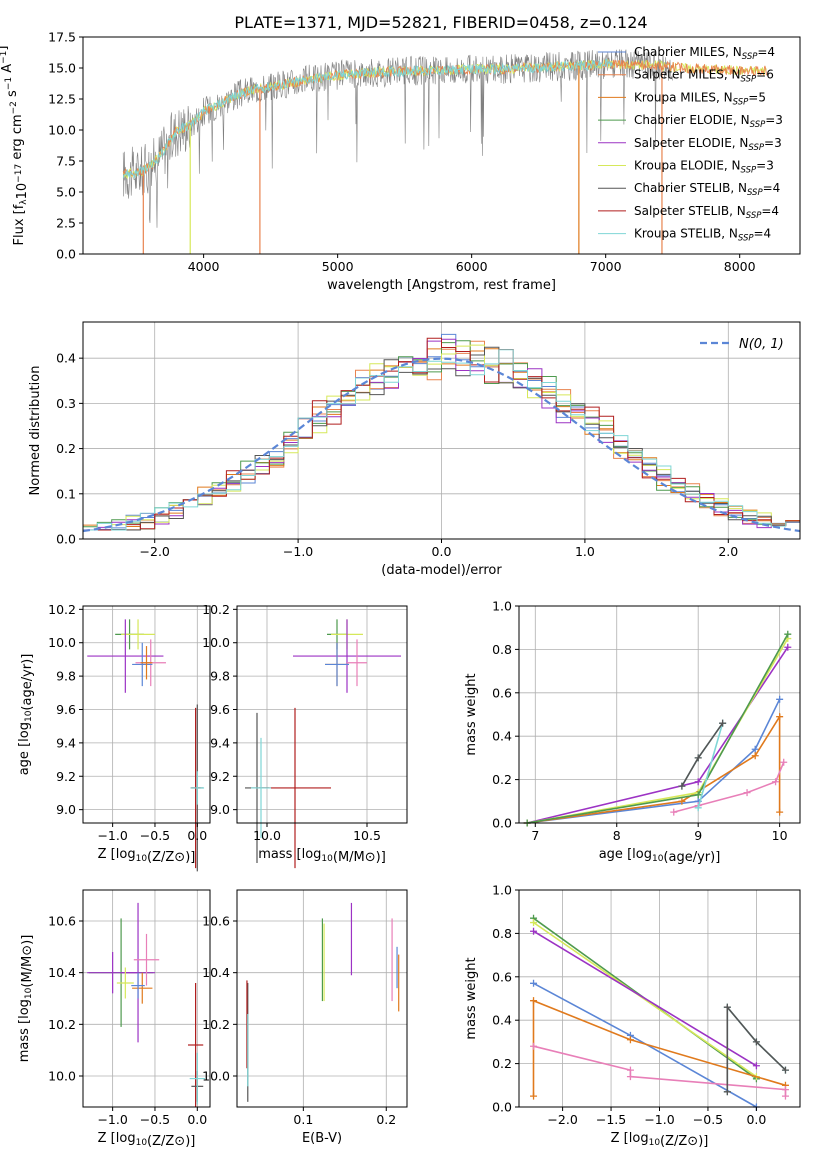  What do you see at coordinates (708, 144) in the screenshot?
I see `legend-label: Salpeter ELODIE, NSSP=3` at bounding box center [708, 144].